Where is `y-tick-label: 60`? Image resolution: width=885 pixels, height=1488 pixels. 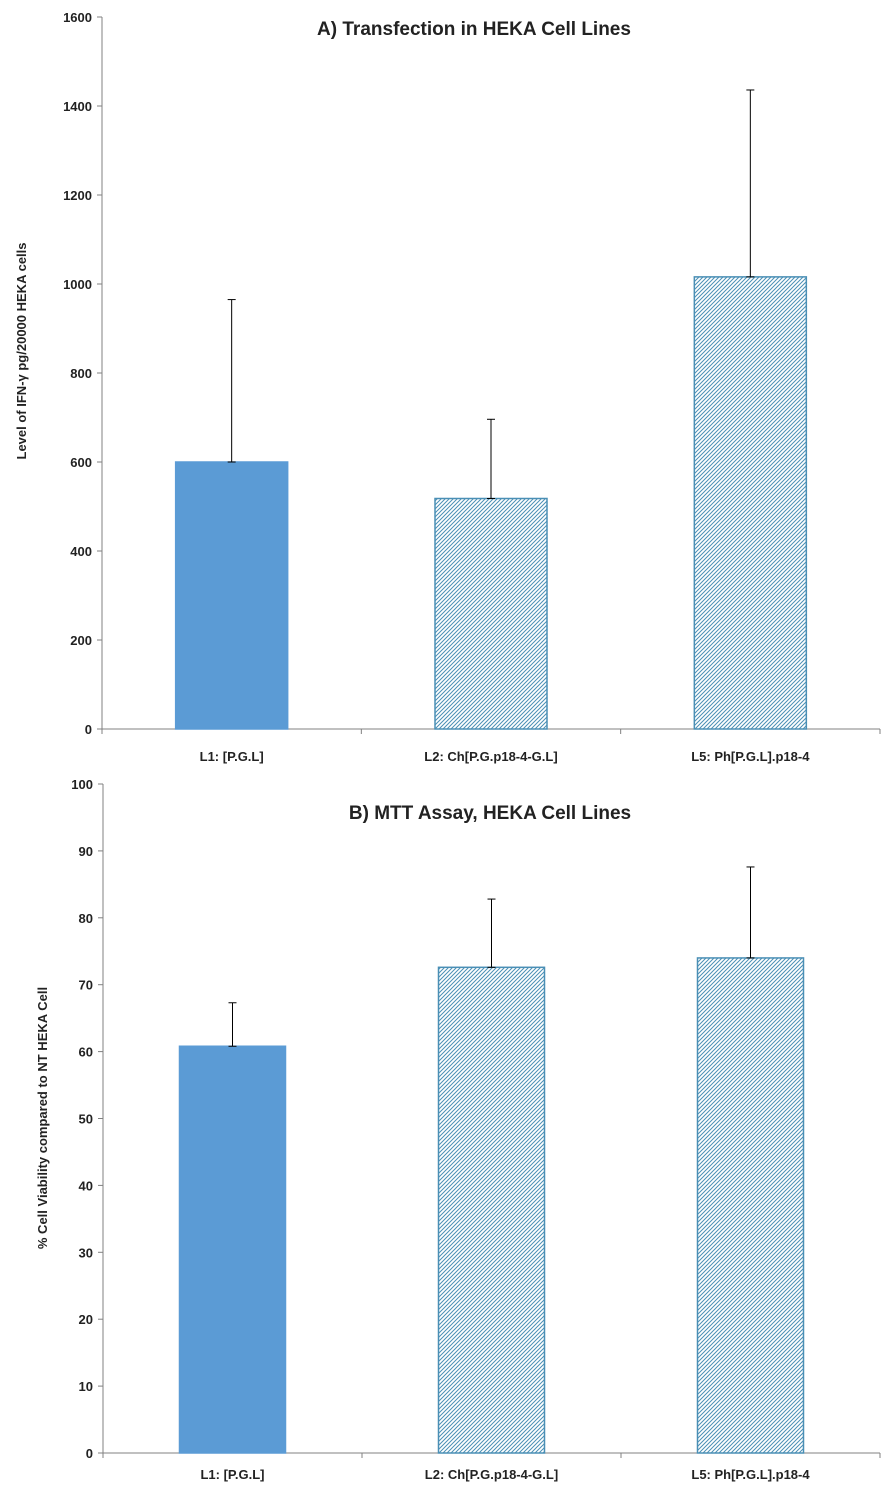 y-tick-label: 60 is located at coordinates (86, 1052).